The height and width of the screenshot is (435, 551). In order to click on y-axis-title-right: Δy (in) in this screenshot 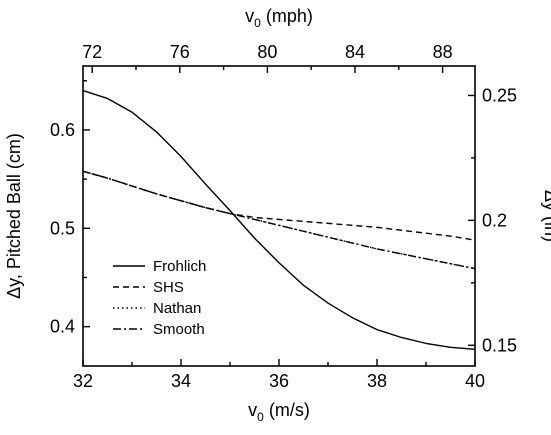, I will do `click(546, 216)`.